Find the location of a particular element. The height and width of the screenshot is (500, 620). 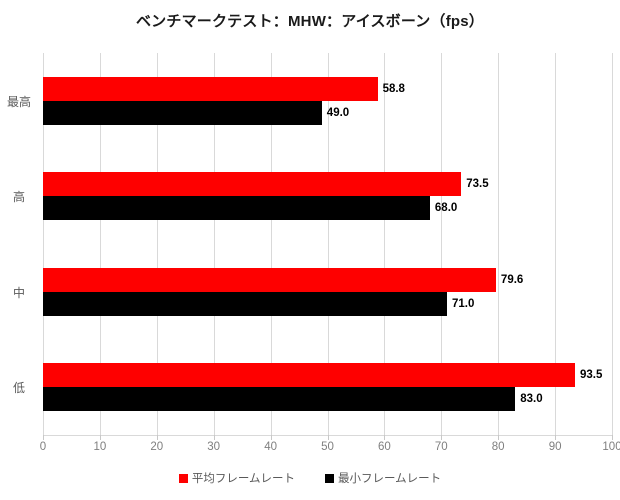

x-axis-tick-label: 100 is located at coordinates (611, 447).